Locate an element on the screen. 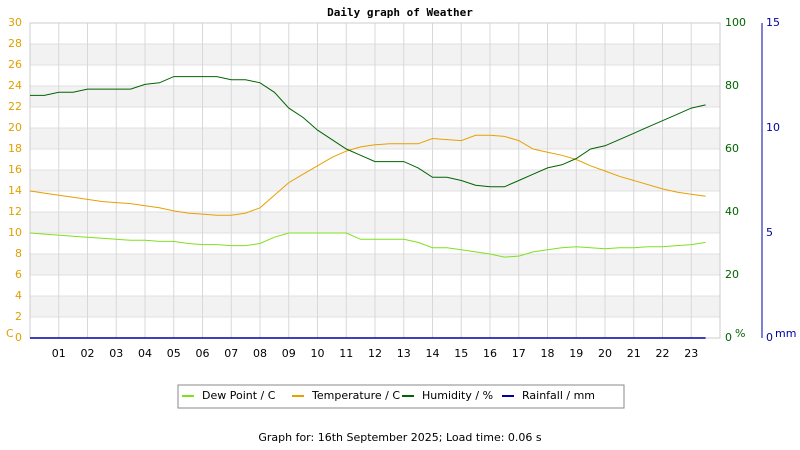  x-tick-label: 20 is located at coordinates (605, 353).